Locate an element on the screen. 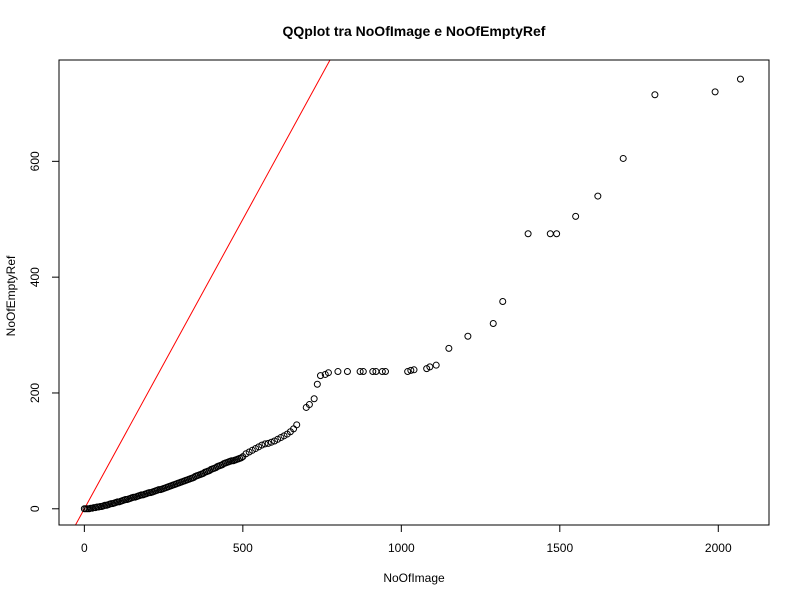  x-tick-label: 0 is located at coordinates (84, 548).